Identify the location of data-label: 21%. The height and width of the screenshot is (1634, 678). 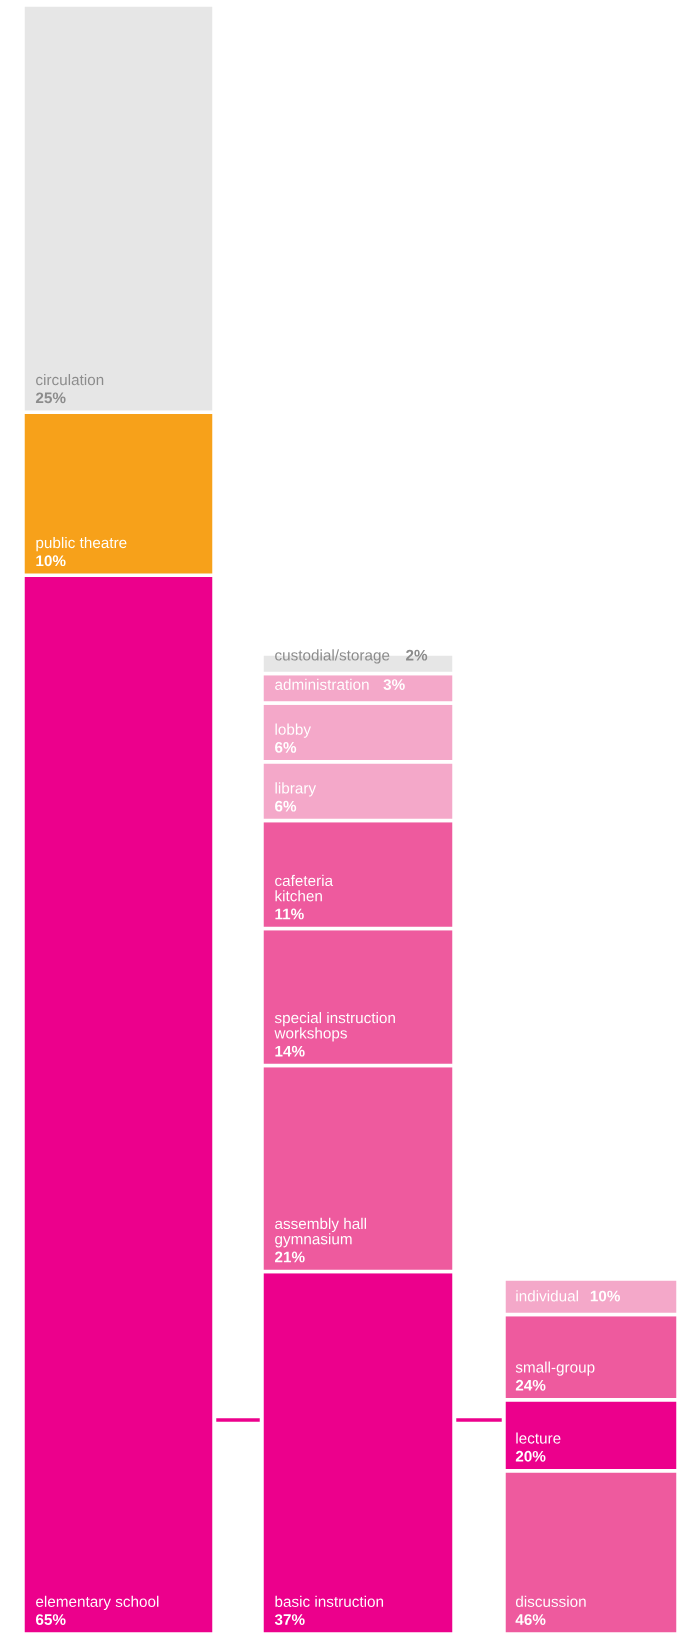
(290, 1257).